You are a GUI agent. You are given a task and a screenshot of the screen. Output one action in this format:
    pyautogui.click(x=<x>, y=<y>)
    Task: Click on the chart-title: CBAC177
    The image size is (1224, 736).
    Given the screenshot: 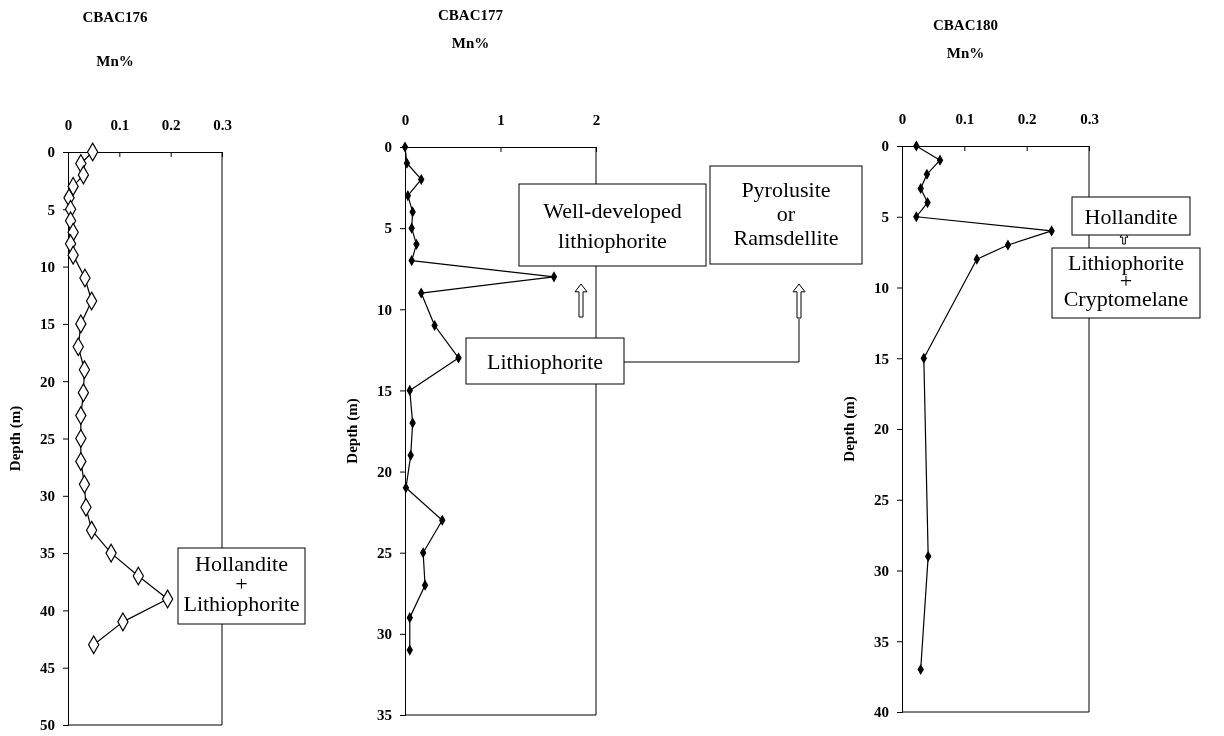 What is the action you would take?
    pyautogui.click(x=470, y=15)
    